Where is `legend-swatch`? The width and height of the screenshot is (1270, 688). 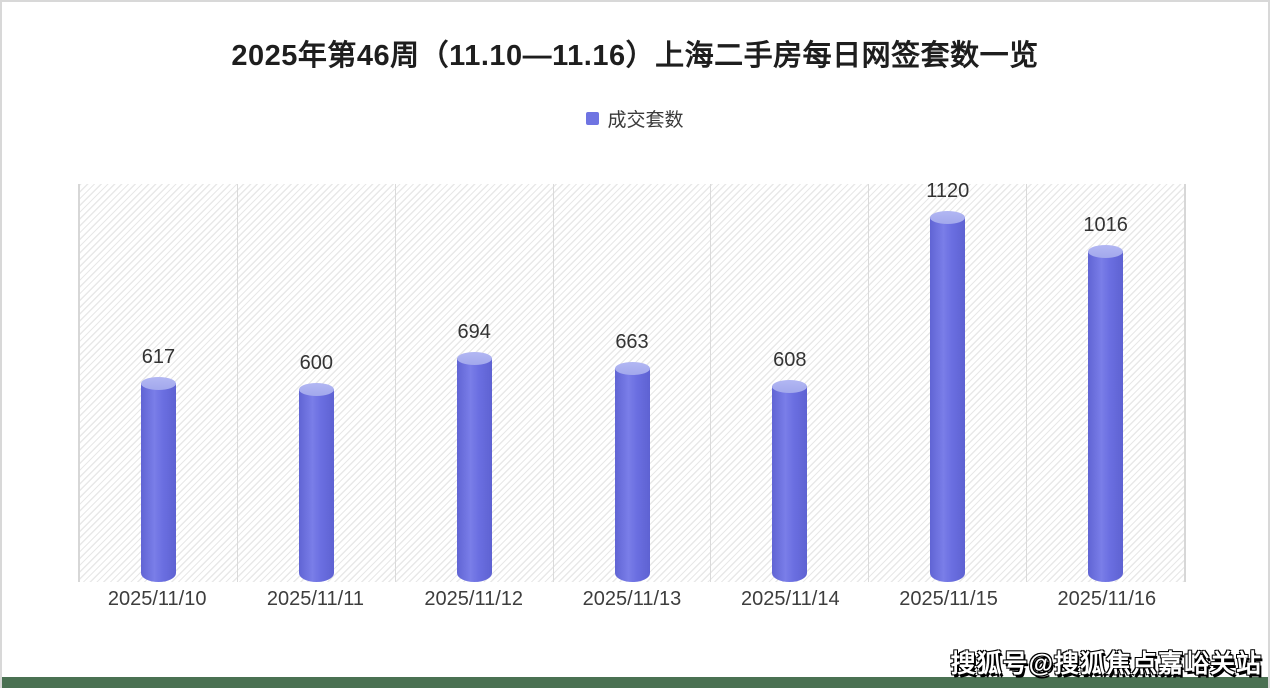
legend-swatch is located at coordinates (593, 118).